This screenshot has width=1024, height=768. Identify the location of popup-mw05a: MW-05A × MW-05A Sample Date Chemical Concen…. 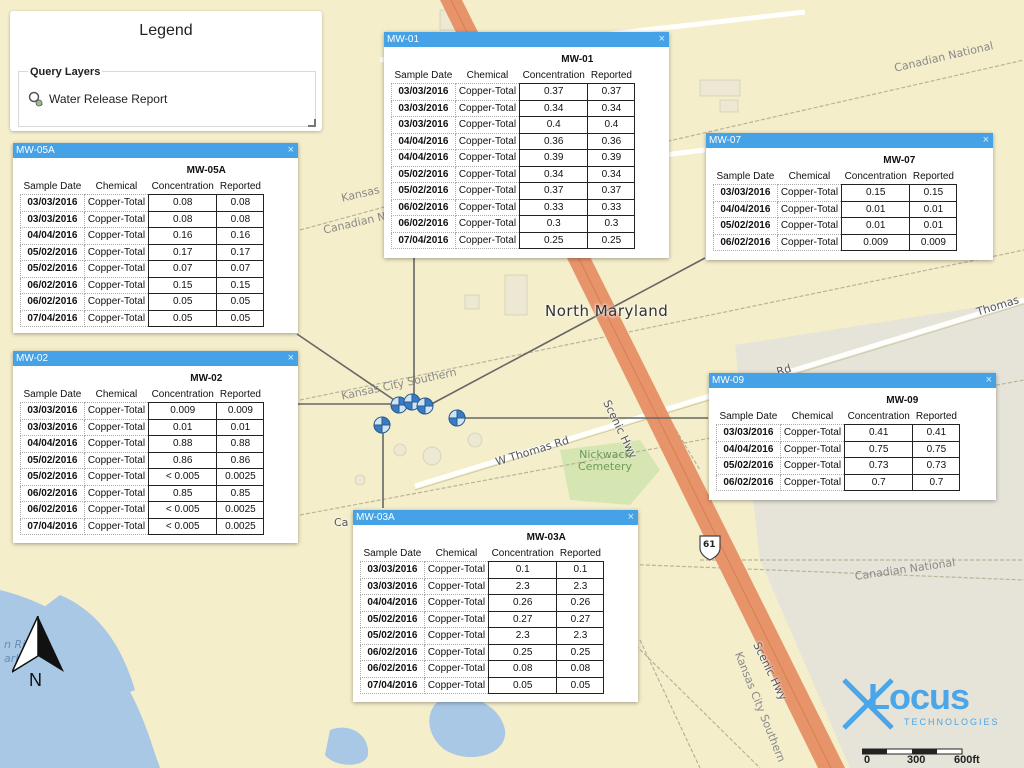
(155, 238).